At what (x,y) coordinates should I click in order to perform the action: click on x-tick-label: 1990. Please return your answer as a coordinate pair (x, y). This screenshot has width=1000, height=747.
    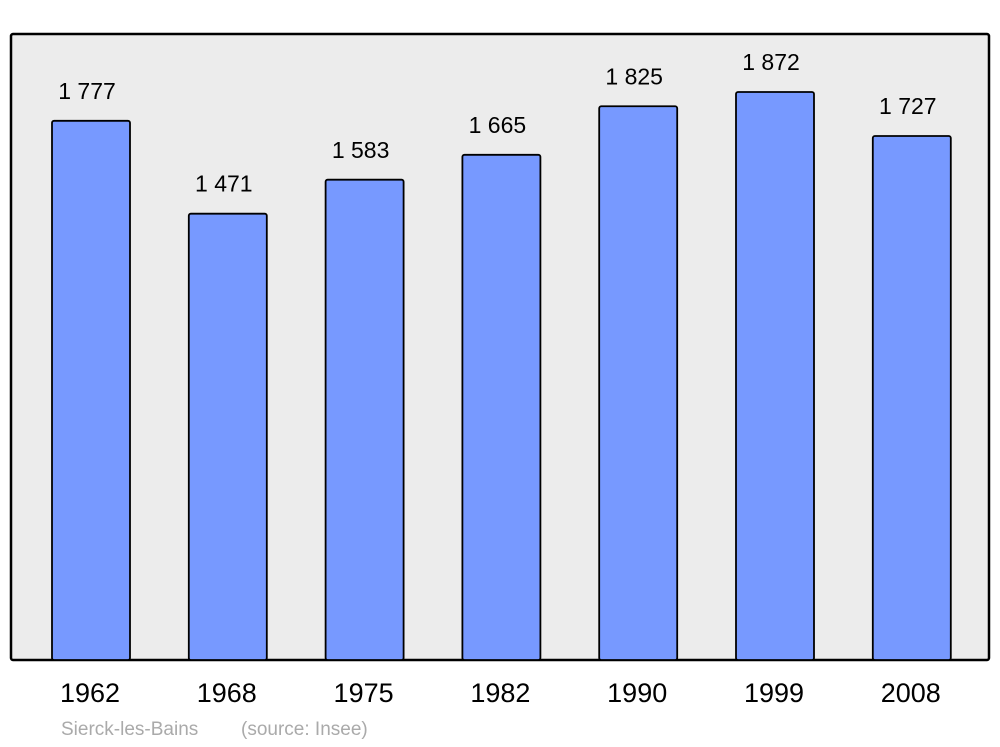
    Looking at the image, I should click on (637, 693).